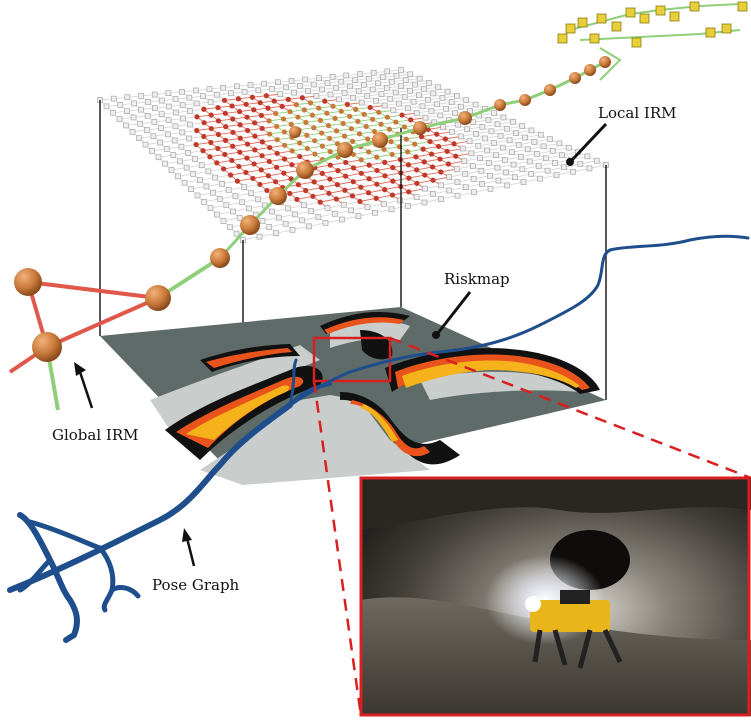 This screenshot has width=751, height=721. Describe the element at coordinates (196, 585) in the screenshot. I see `pose-graph-label: Pose Graph` at that location.